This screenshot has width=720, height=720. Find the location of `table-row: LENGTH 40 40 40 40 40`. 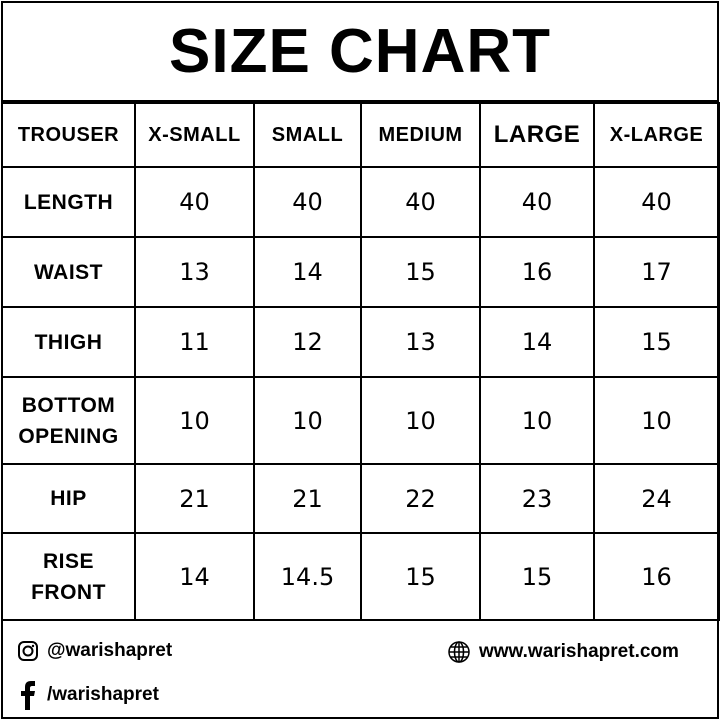

table-row: LENGTH 40 40 40 40 40 is located at coordinates (361, 202).